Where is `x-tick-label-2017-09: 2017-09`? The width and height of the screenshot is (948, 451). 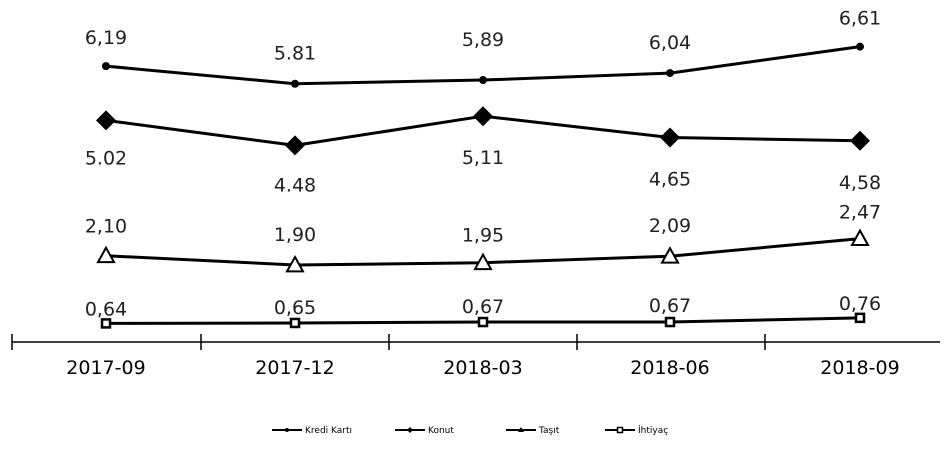 x-tick-label-2017-09: 2017-09 is located at coordinates (105, 368).